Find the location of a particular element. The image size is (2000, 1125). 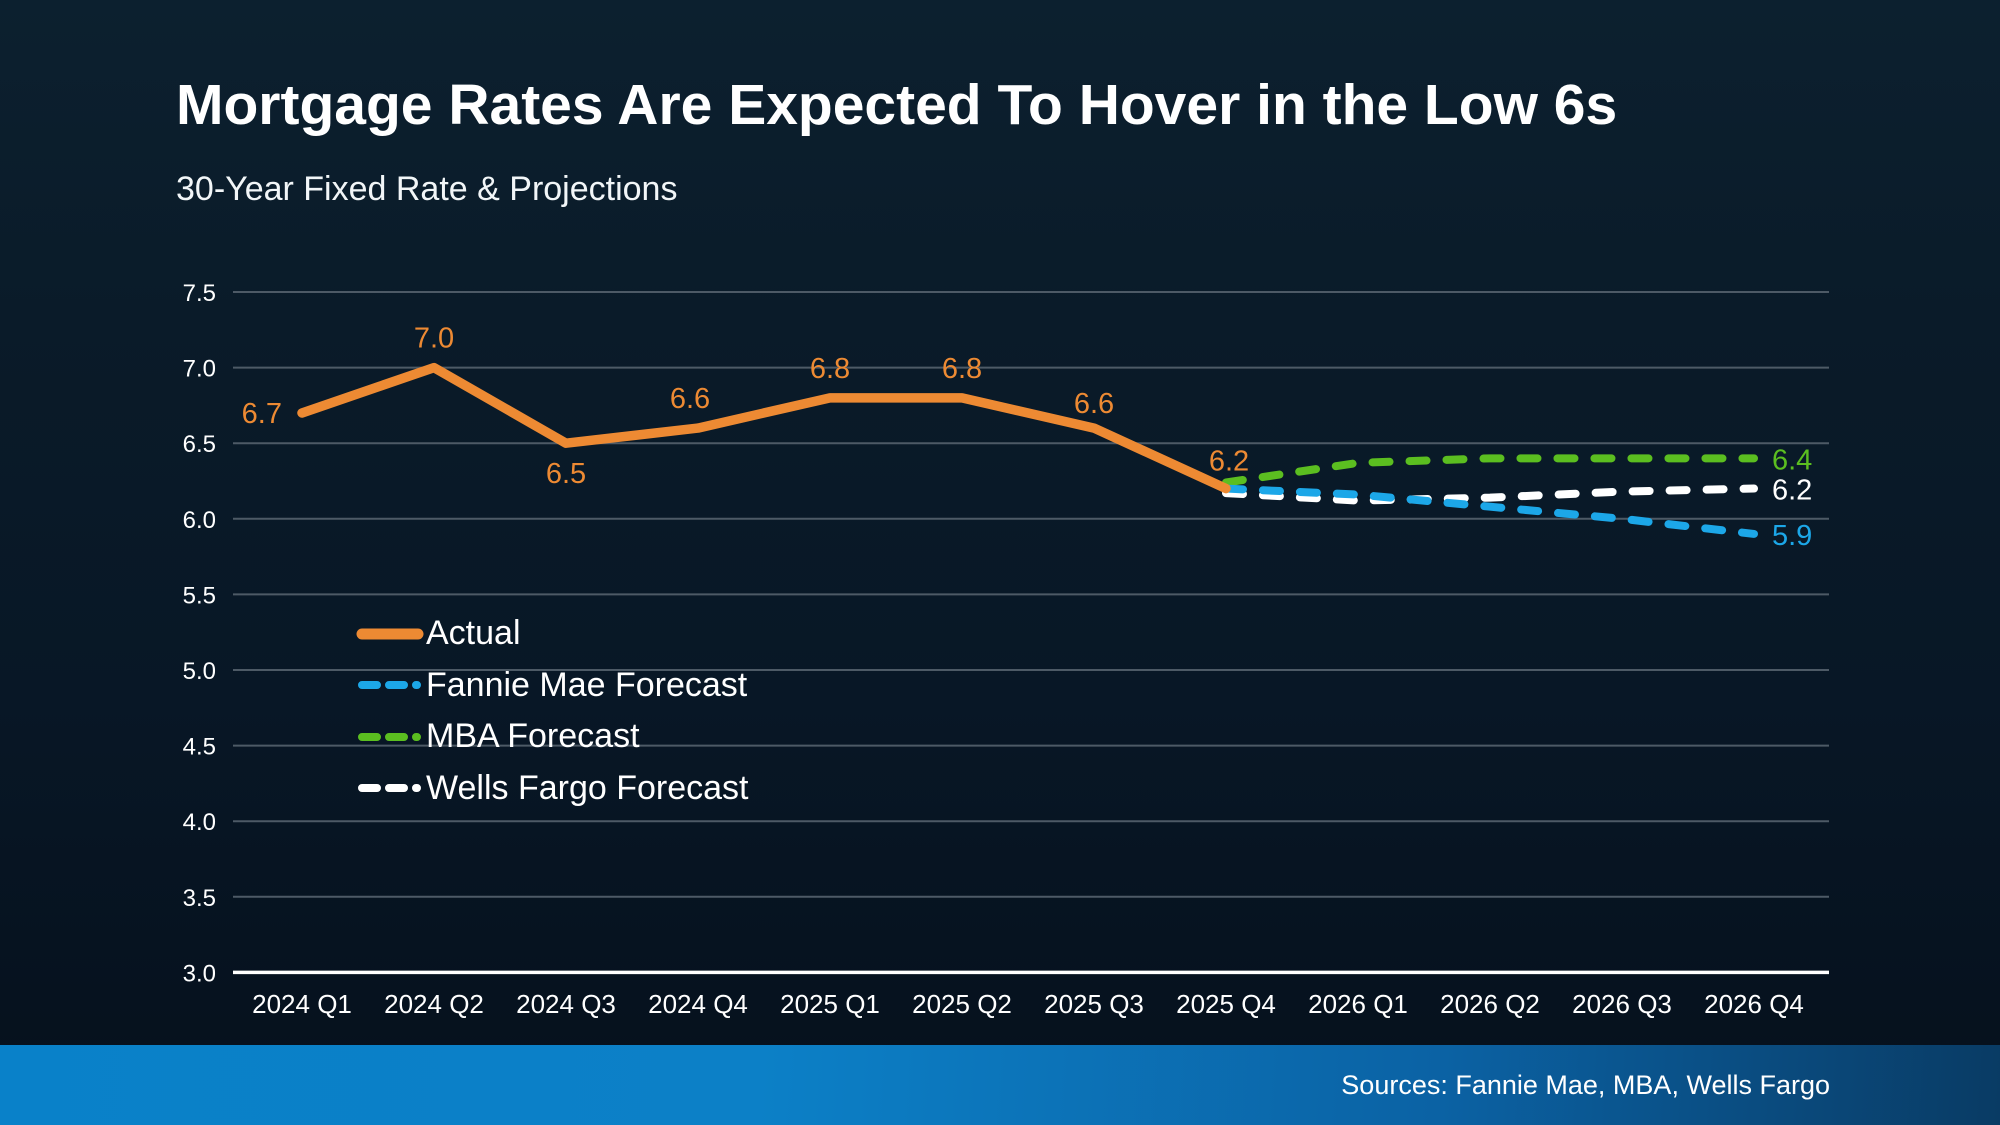

data-label: 6.2 is located at coordinates (1229, 462).